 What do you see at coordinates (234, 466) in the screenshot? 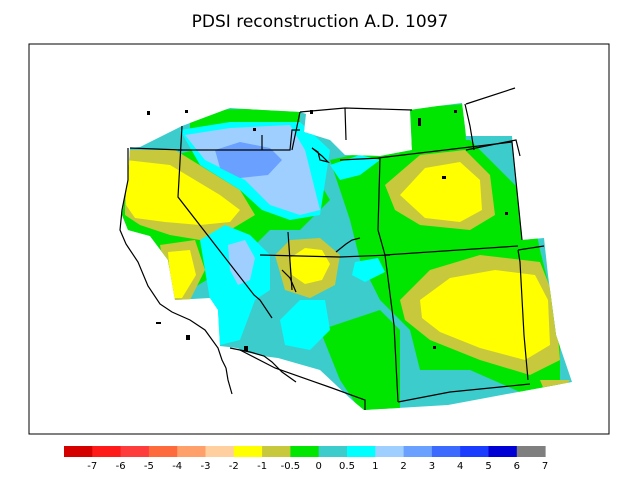
I see `colorbar-tick-label: -2` at bounding box center [234, 466].